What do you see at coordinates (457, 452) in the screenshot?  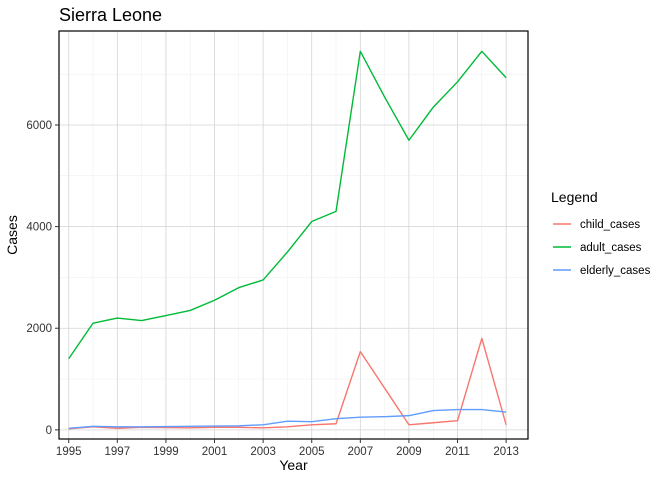 I see `x-tick-label: 2011` at bounding box center [457, 452].